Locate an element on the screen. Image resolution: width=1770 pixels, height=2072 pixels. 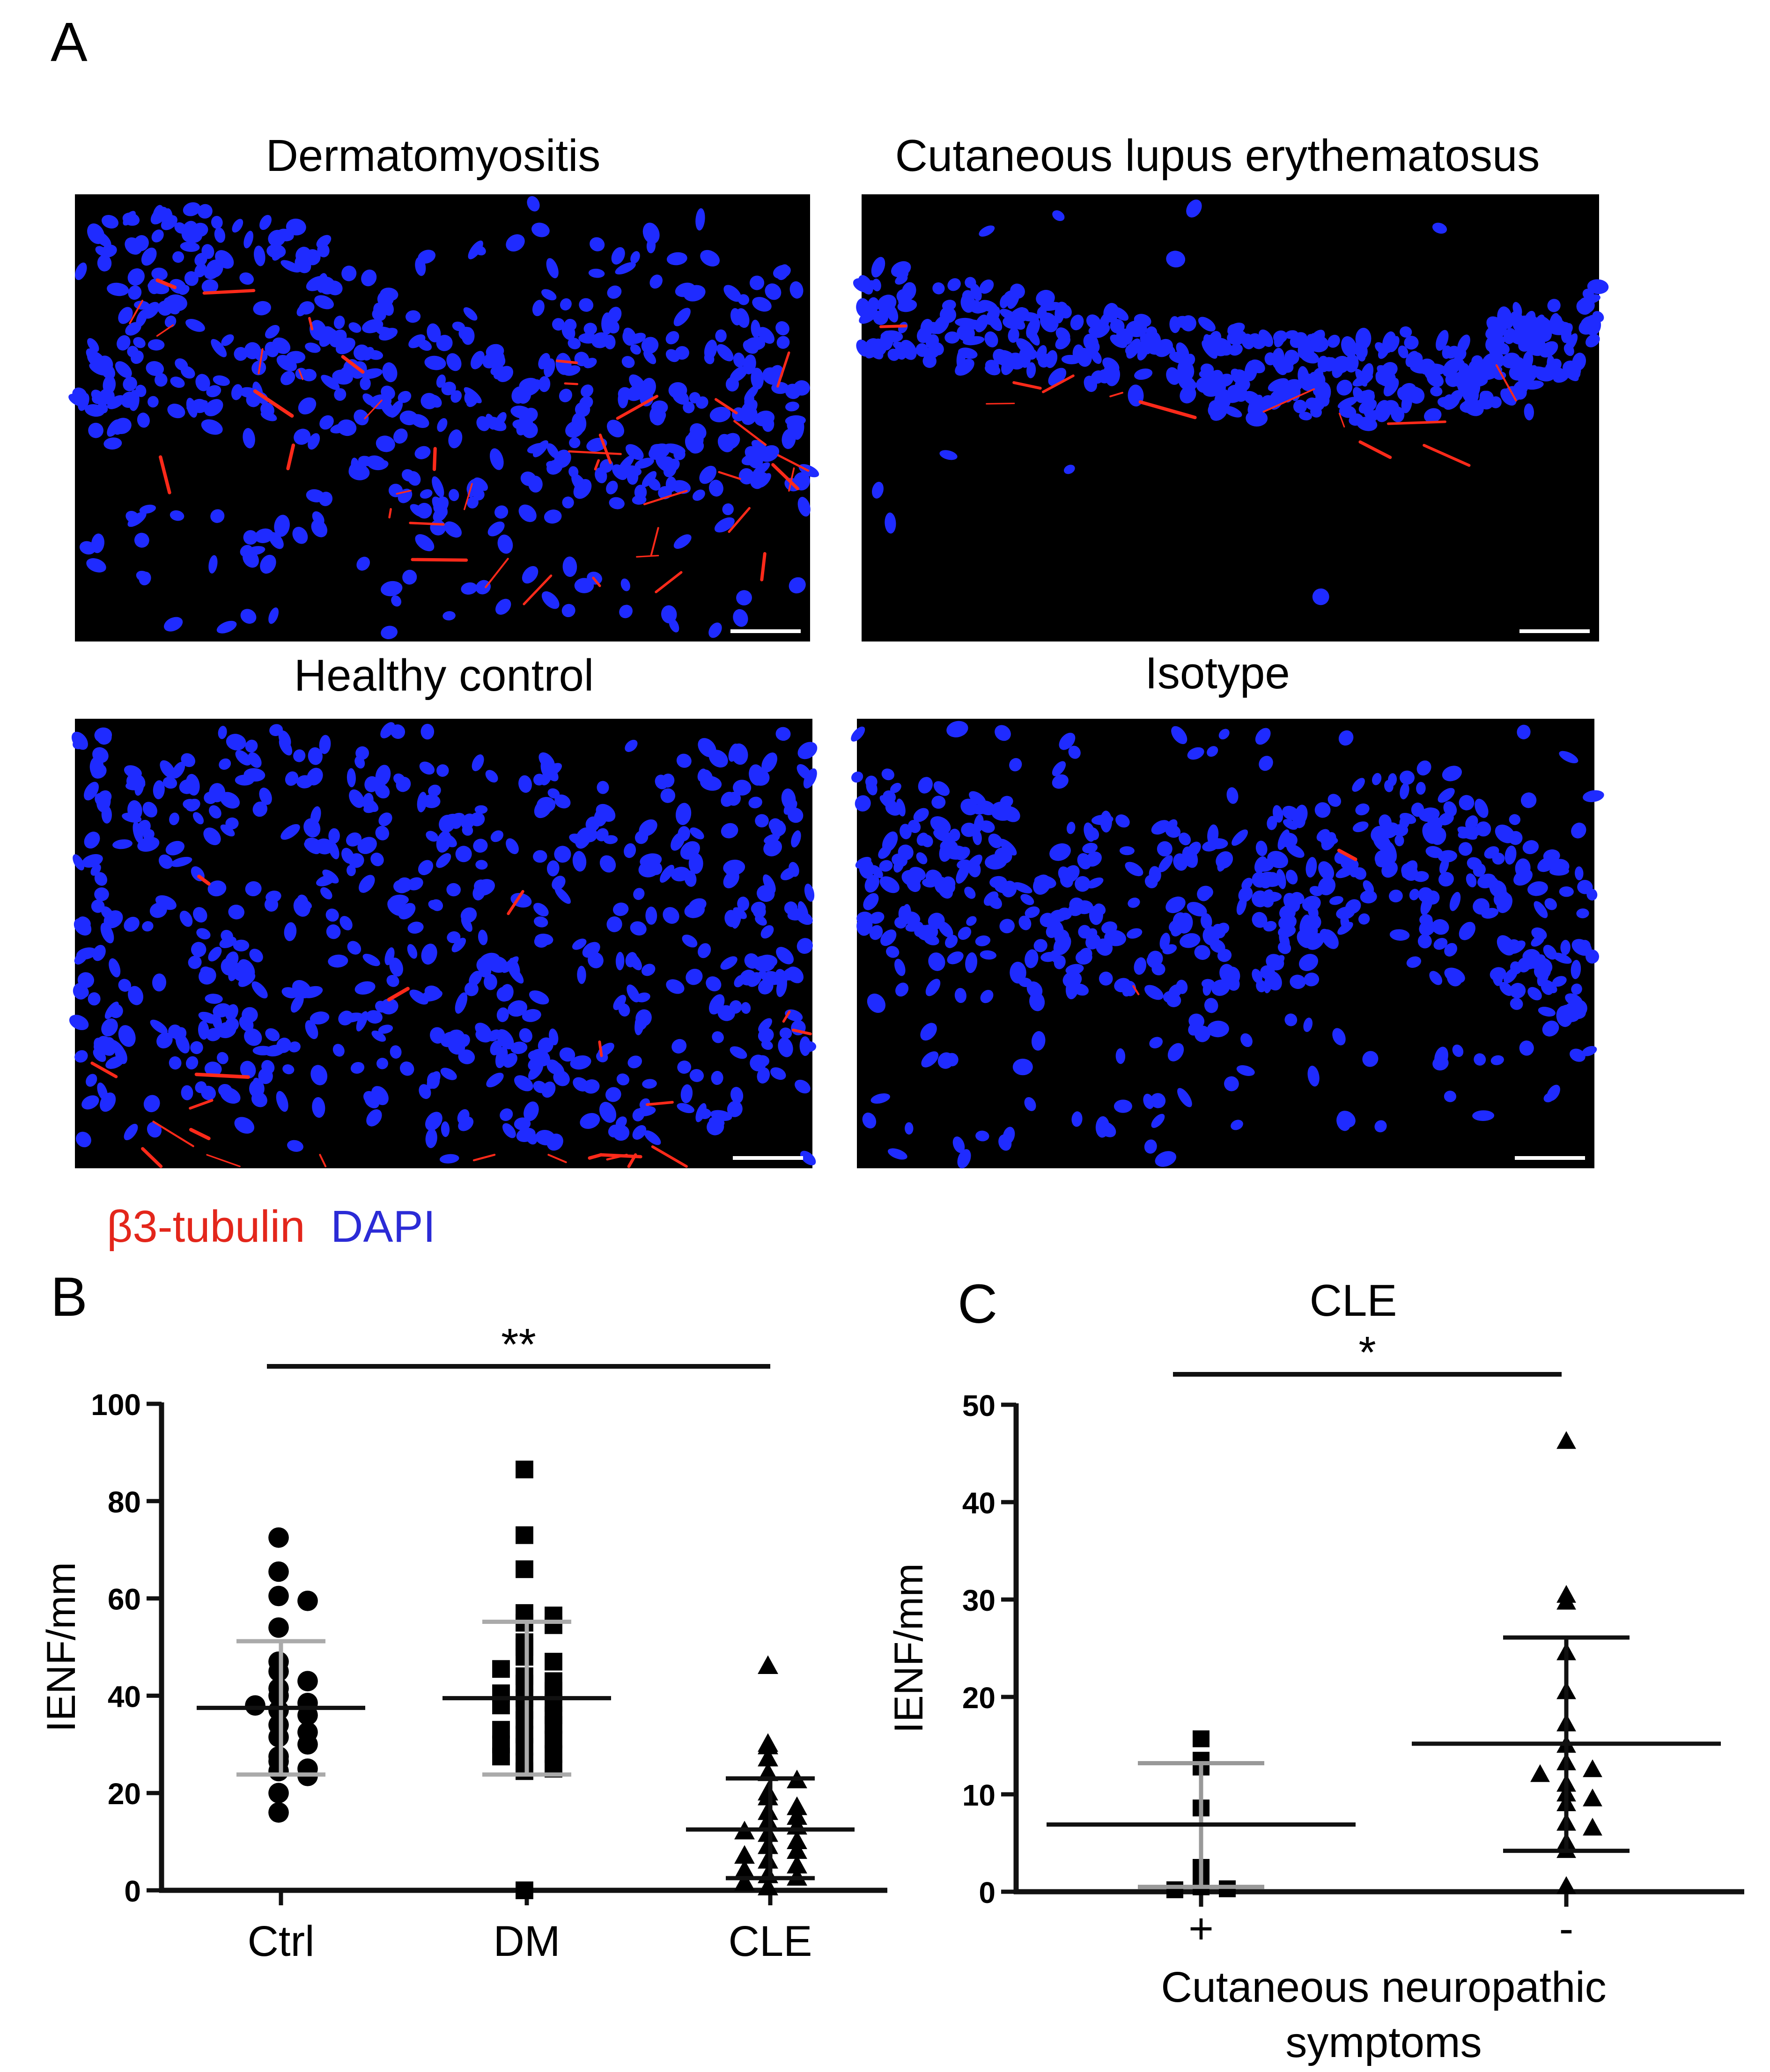
data-point is located at coordinates (768, 1845).